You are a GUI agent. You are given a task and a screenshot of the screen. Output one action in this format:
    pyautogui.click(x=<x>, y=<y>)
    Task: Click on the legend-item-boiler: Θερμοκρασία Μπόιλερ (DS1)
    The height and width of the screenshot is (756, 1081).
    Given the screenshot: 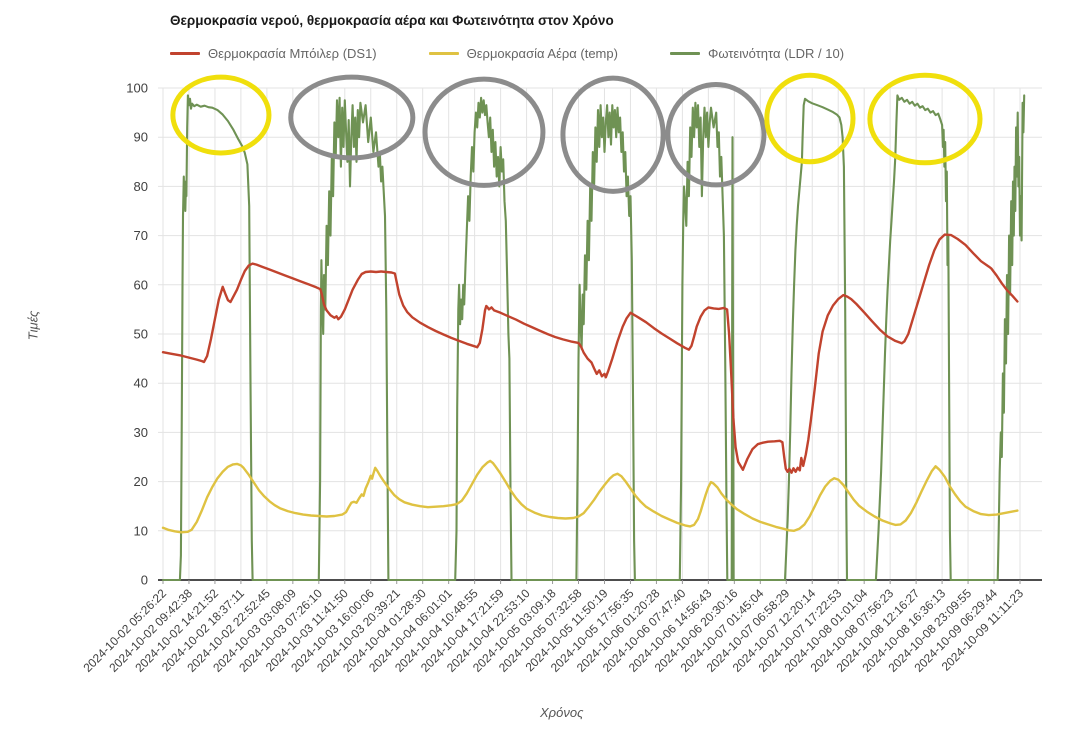 What is the action you would take?
    pyautogui.click(x=273, y=53)
    